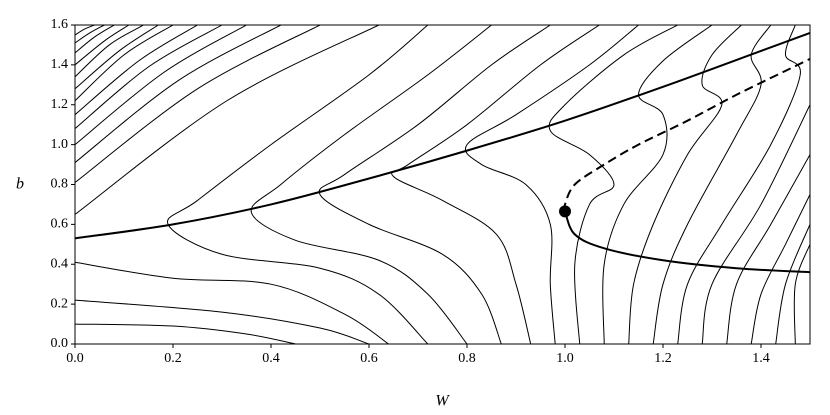 The height and width of the screenshot is (415, 830). I want to click on y-axis-label: b, so click(20, 184).